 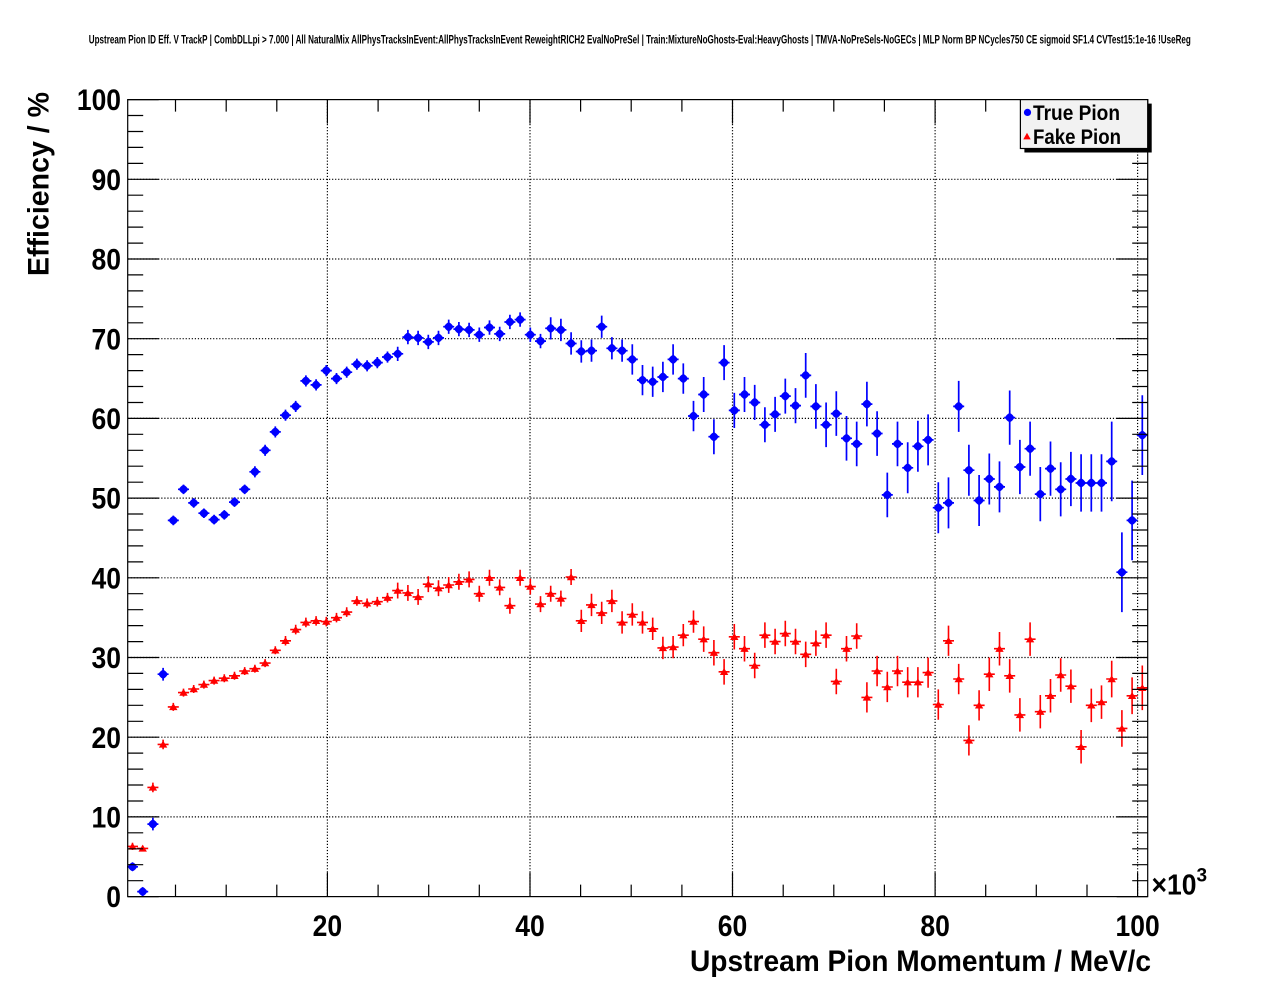 I want to click on svg-text: 10, so click(x=107, y=818).